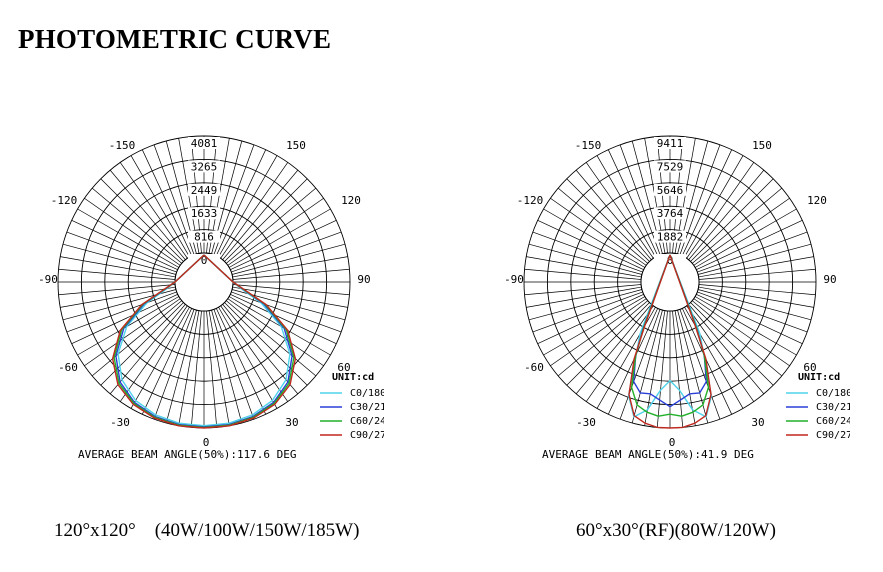 The width and height of the screenshot is (883, 572). Describe the element at coordinates (670, 166) in the screenshot. I see `ring-label: 7529` at that location.